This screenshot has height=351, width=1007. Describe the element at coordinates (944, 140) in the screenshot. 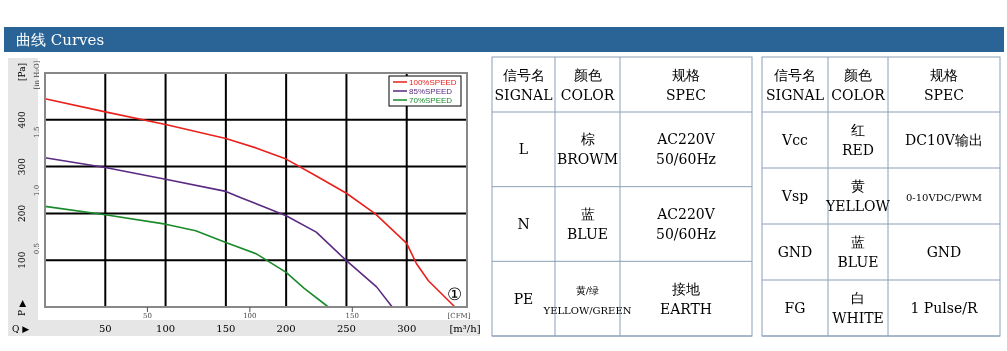

I see `text: DC10V输出` at that location.